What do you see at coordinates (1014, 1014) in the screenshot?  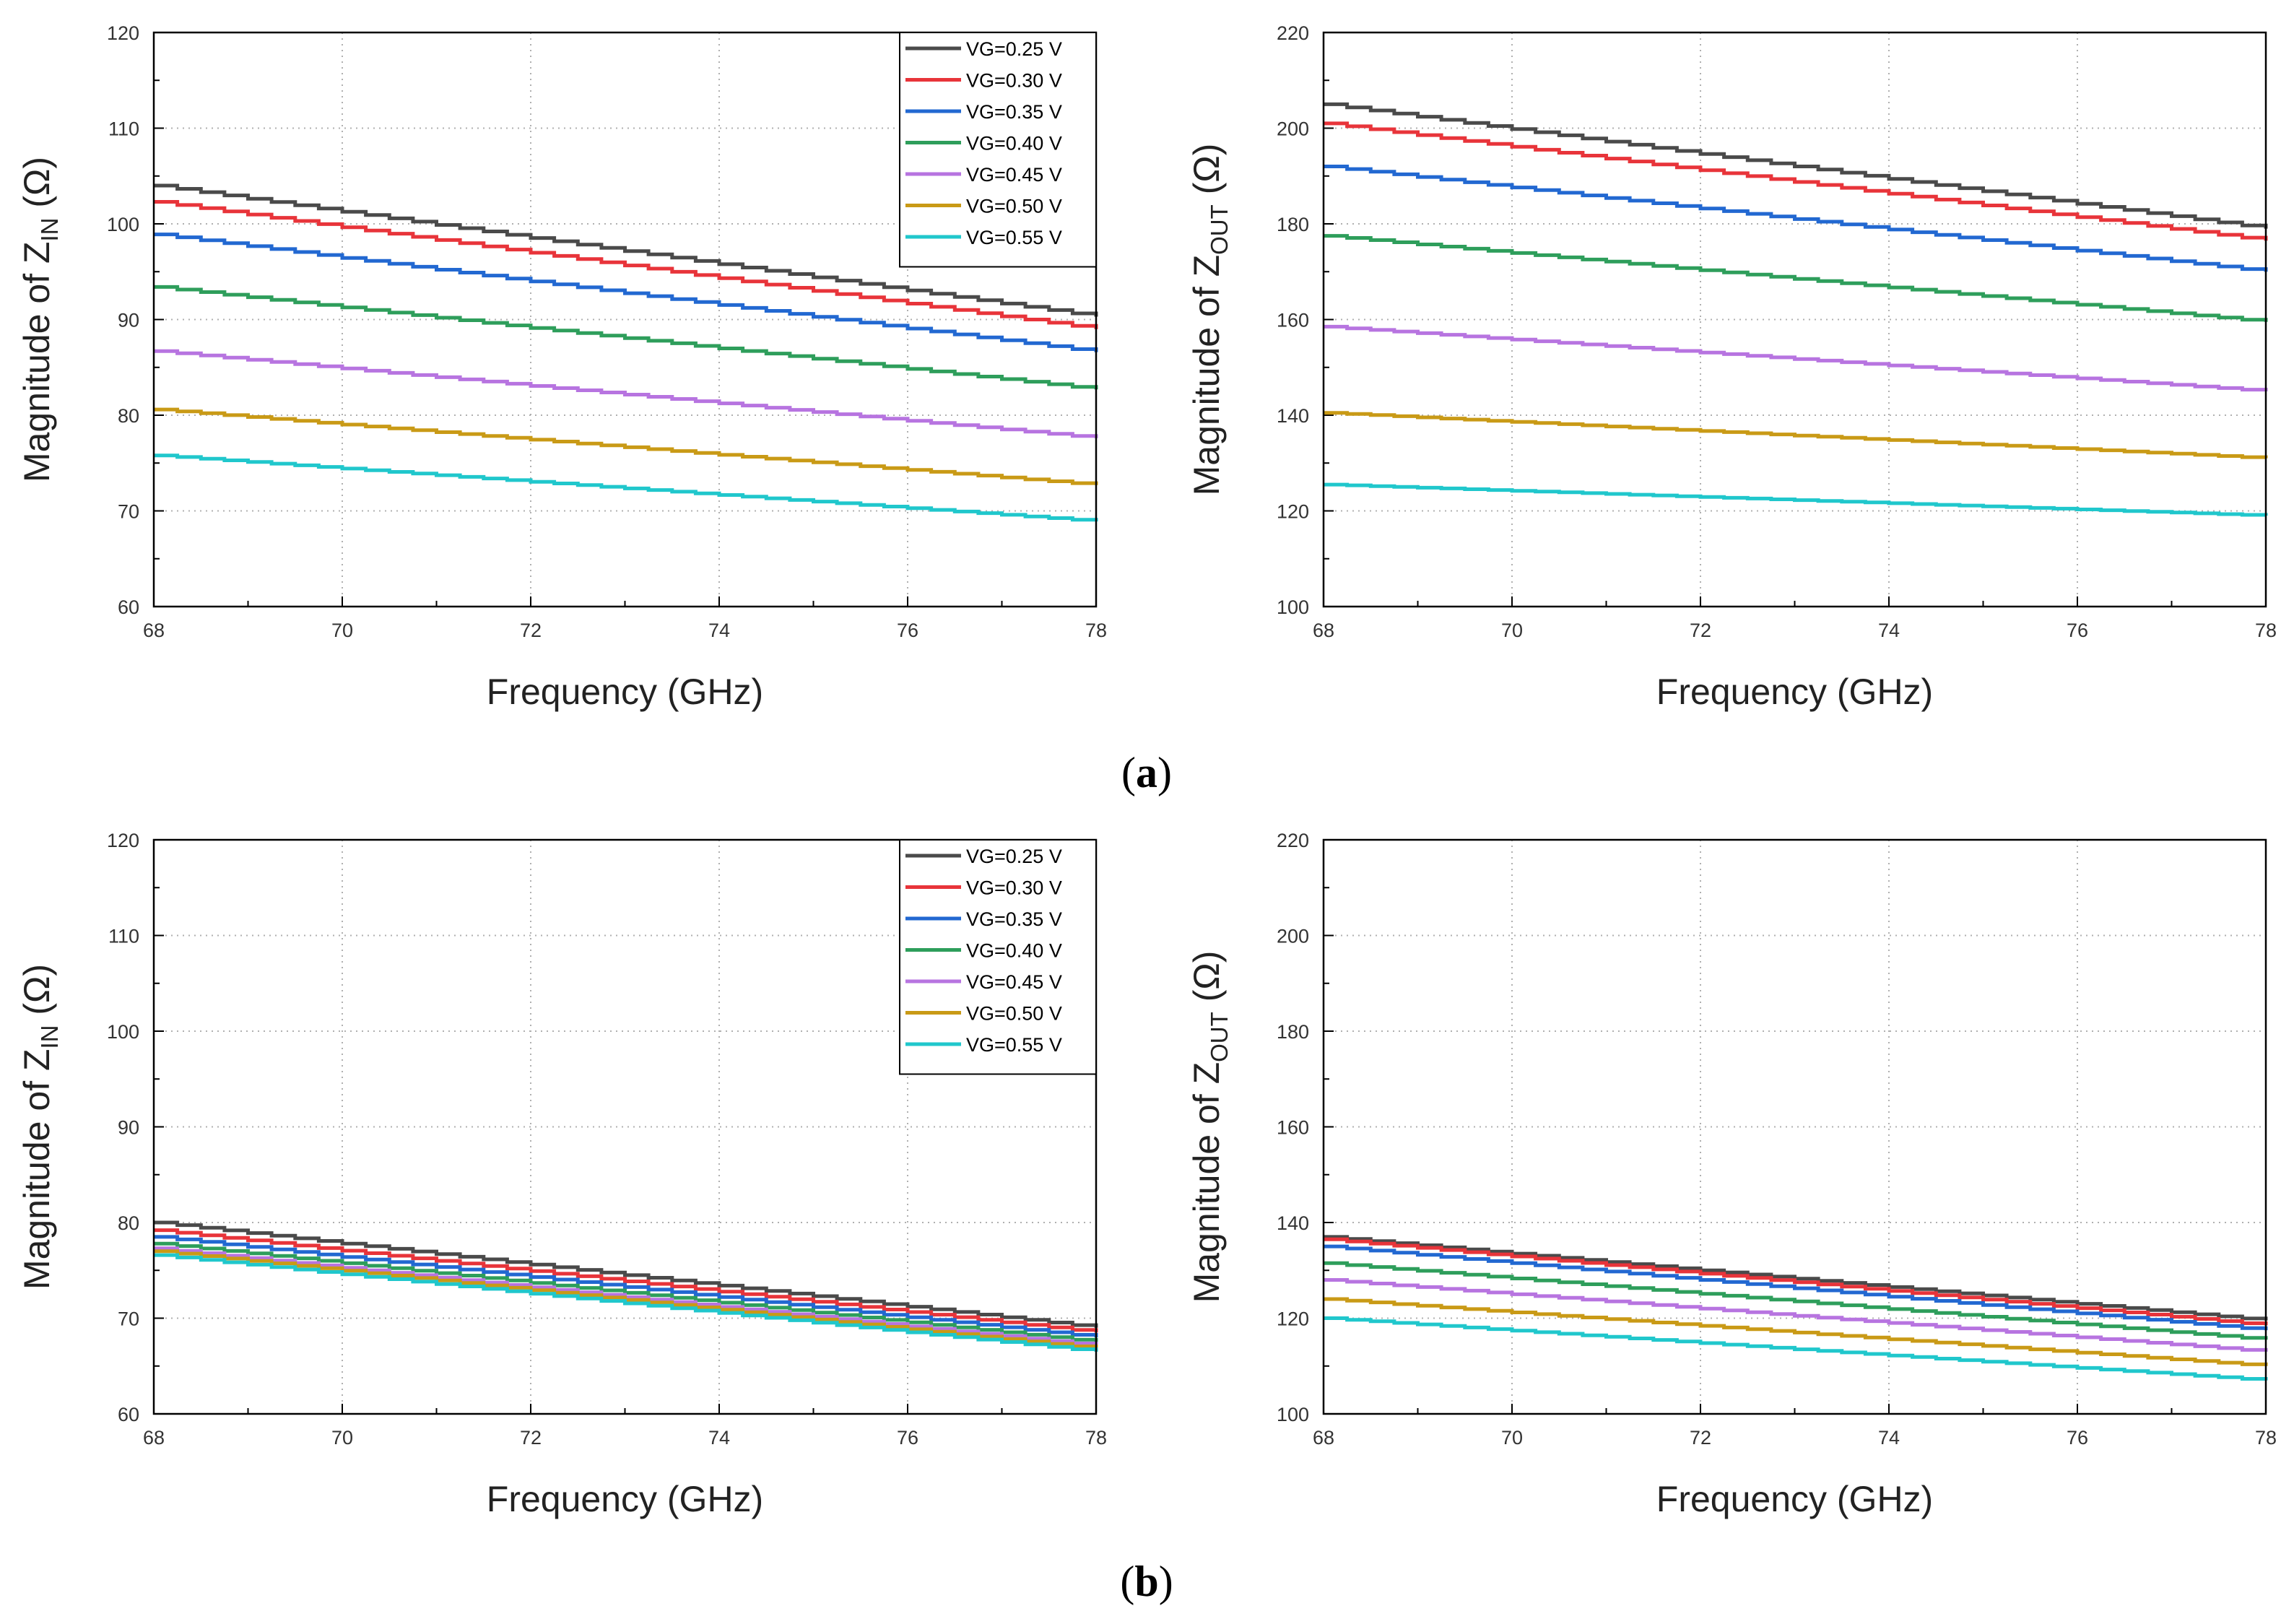 I see `legend-label: VG=0.50 V` at bounding box center [1014, 1014].